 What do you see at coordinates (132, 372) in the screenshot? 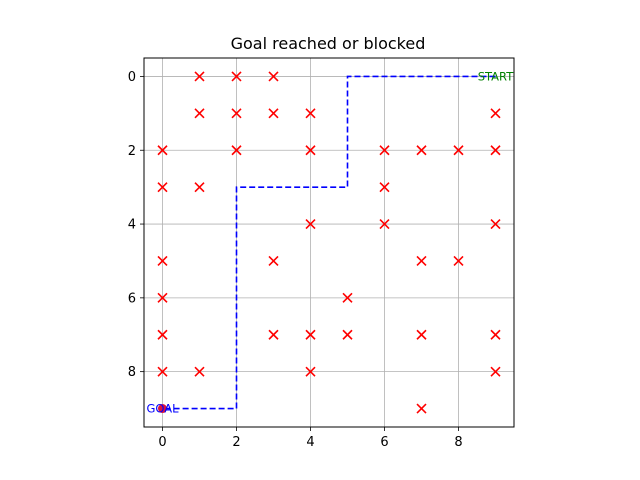
I see `y-tick-label: 8` at bounding box center [132, 372].